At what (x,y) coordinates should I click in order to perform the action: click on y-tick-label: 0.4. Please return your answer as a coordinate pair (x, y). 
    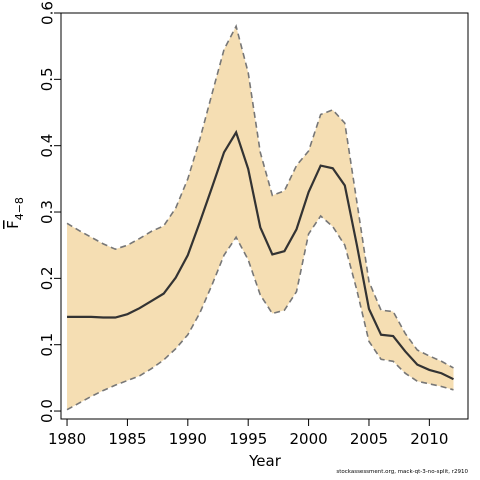
    Looking at the image, I should click on (47, 146).